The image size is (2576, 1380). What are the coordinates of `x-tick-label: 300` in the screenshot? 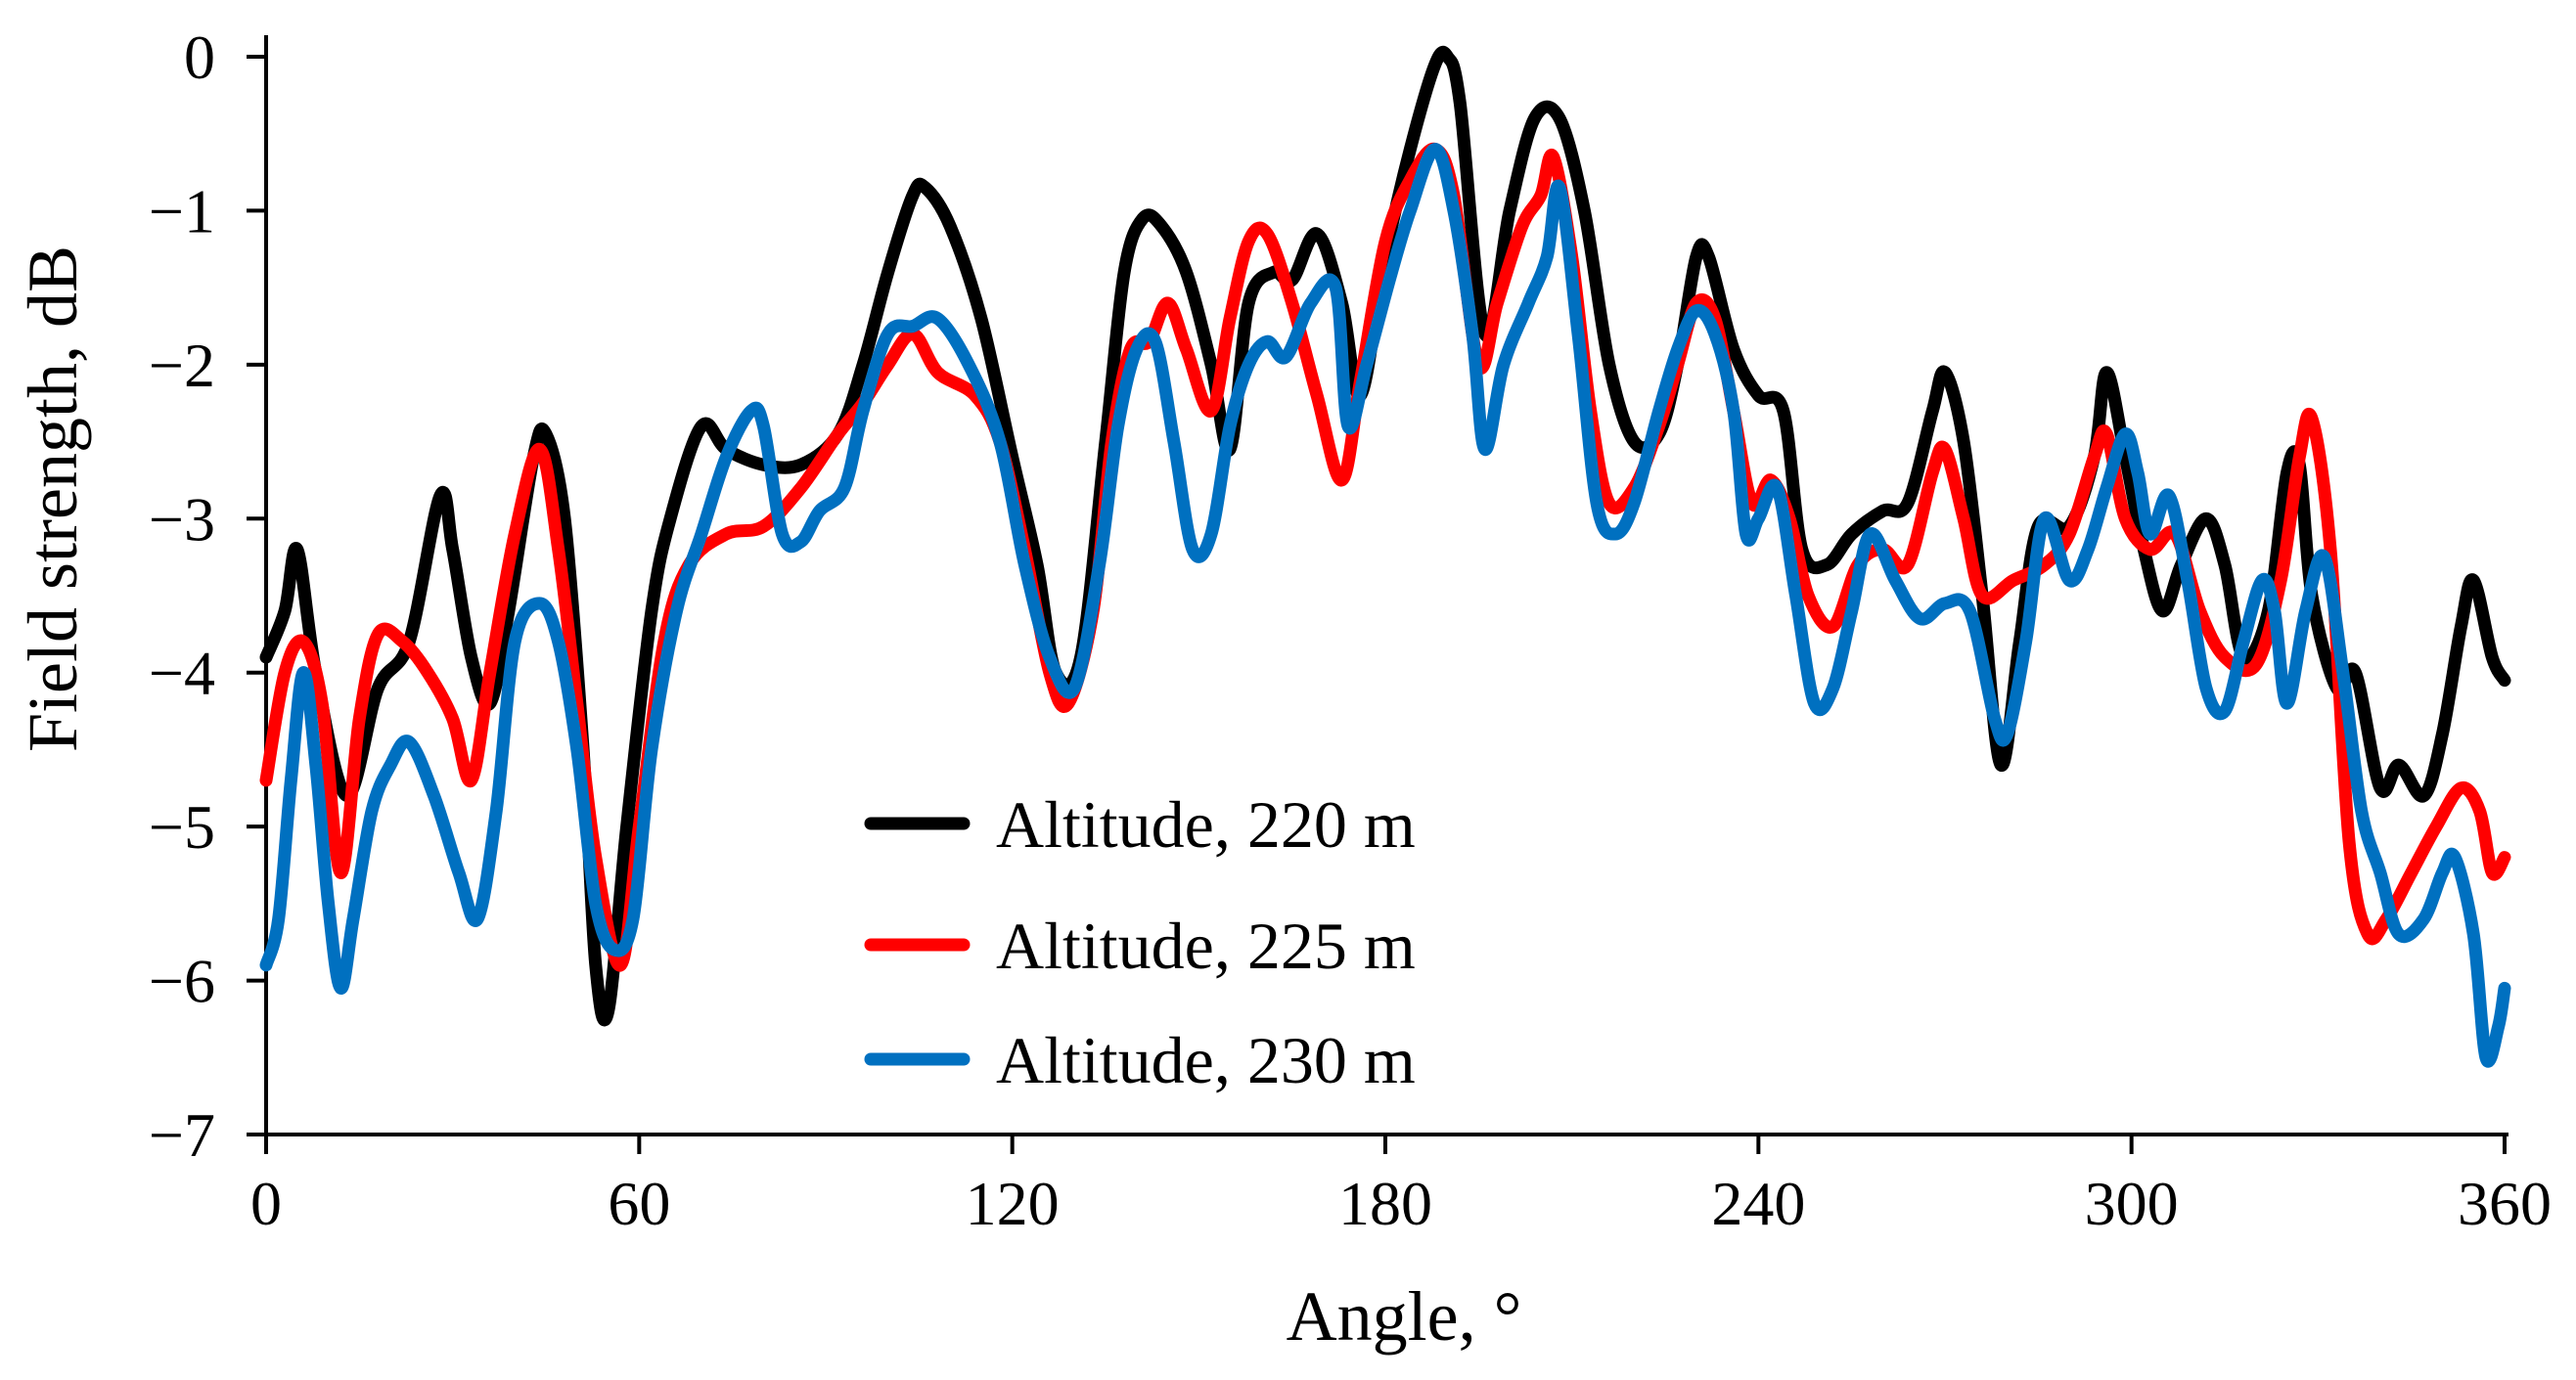 It's located at (2132, 1203).